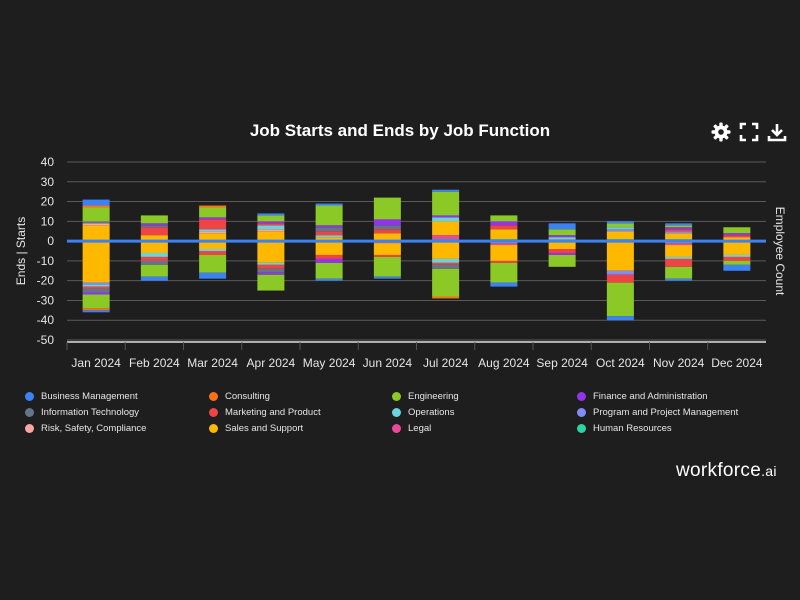 The image size is (800, 600). I want to click on download-icon, so click(777, 132).